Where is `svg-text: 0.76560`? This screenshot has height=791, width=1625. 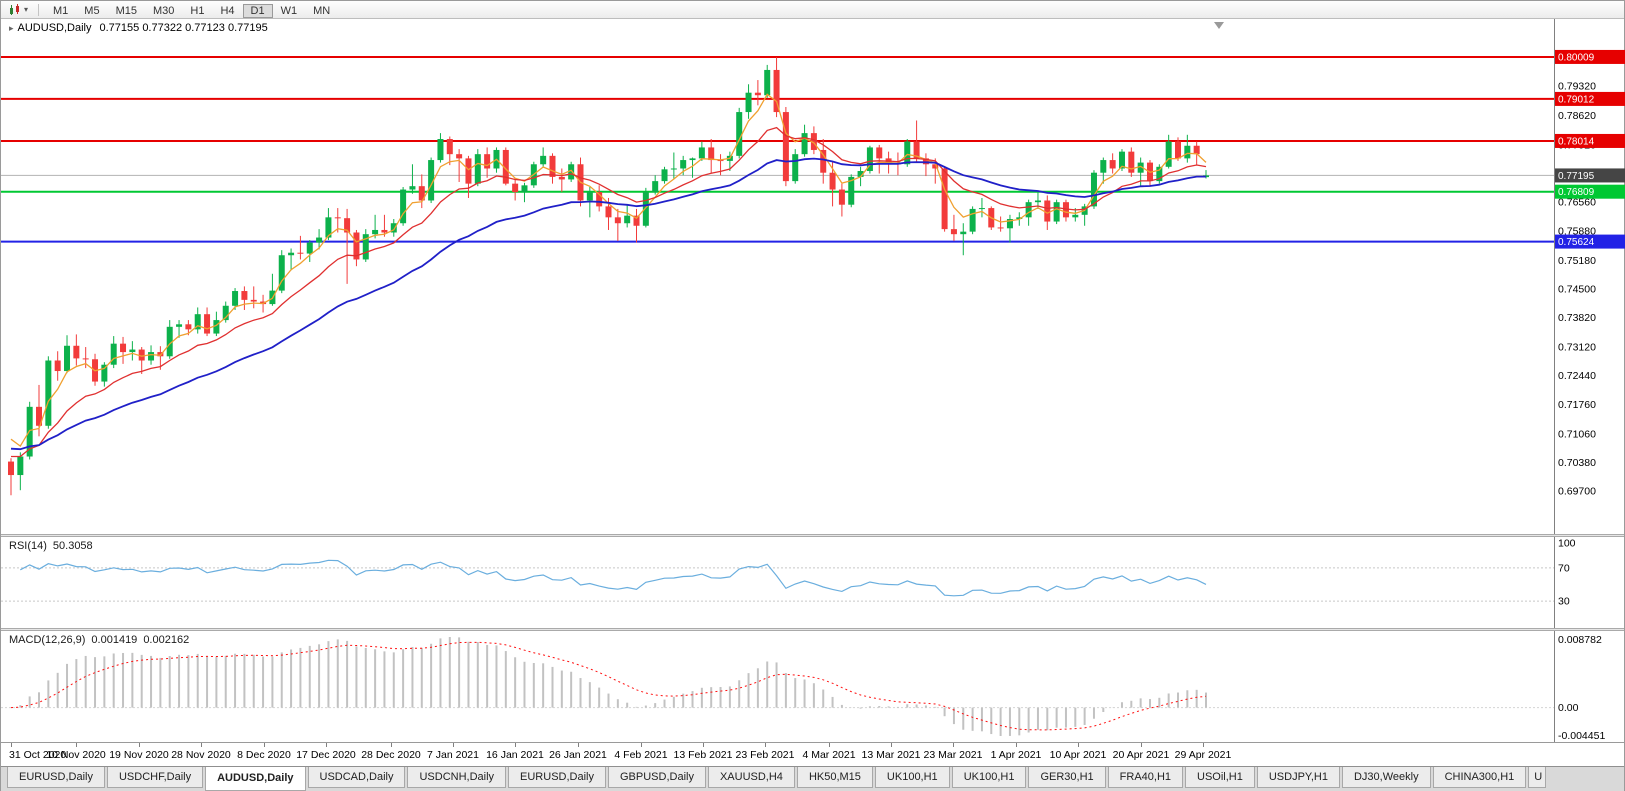
svg-text: 0.76560 is located at coordinates (1577, 203).